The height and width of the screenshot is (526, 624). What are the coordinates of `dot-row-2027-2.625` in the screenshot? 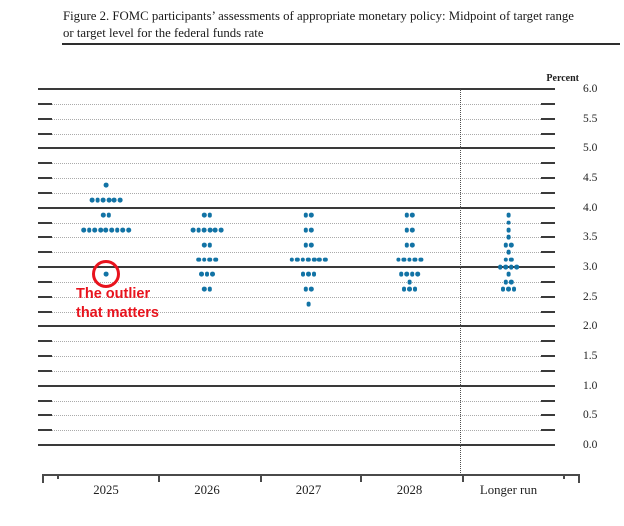 It's located at (308, 289).